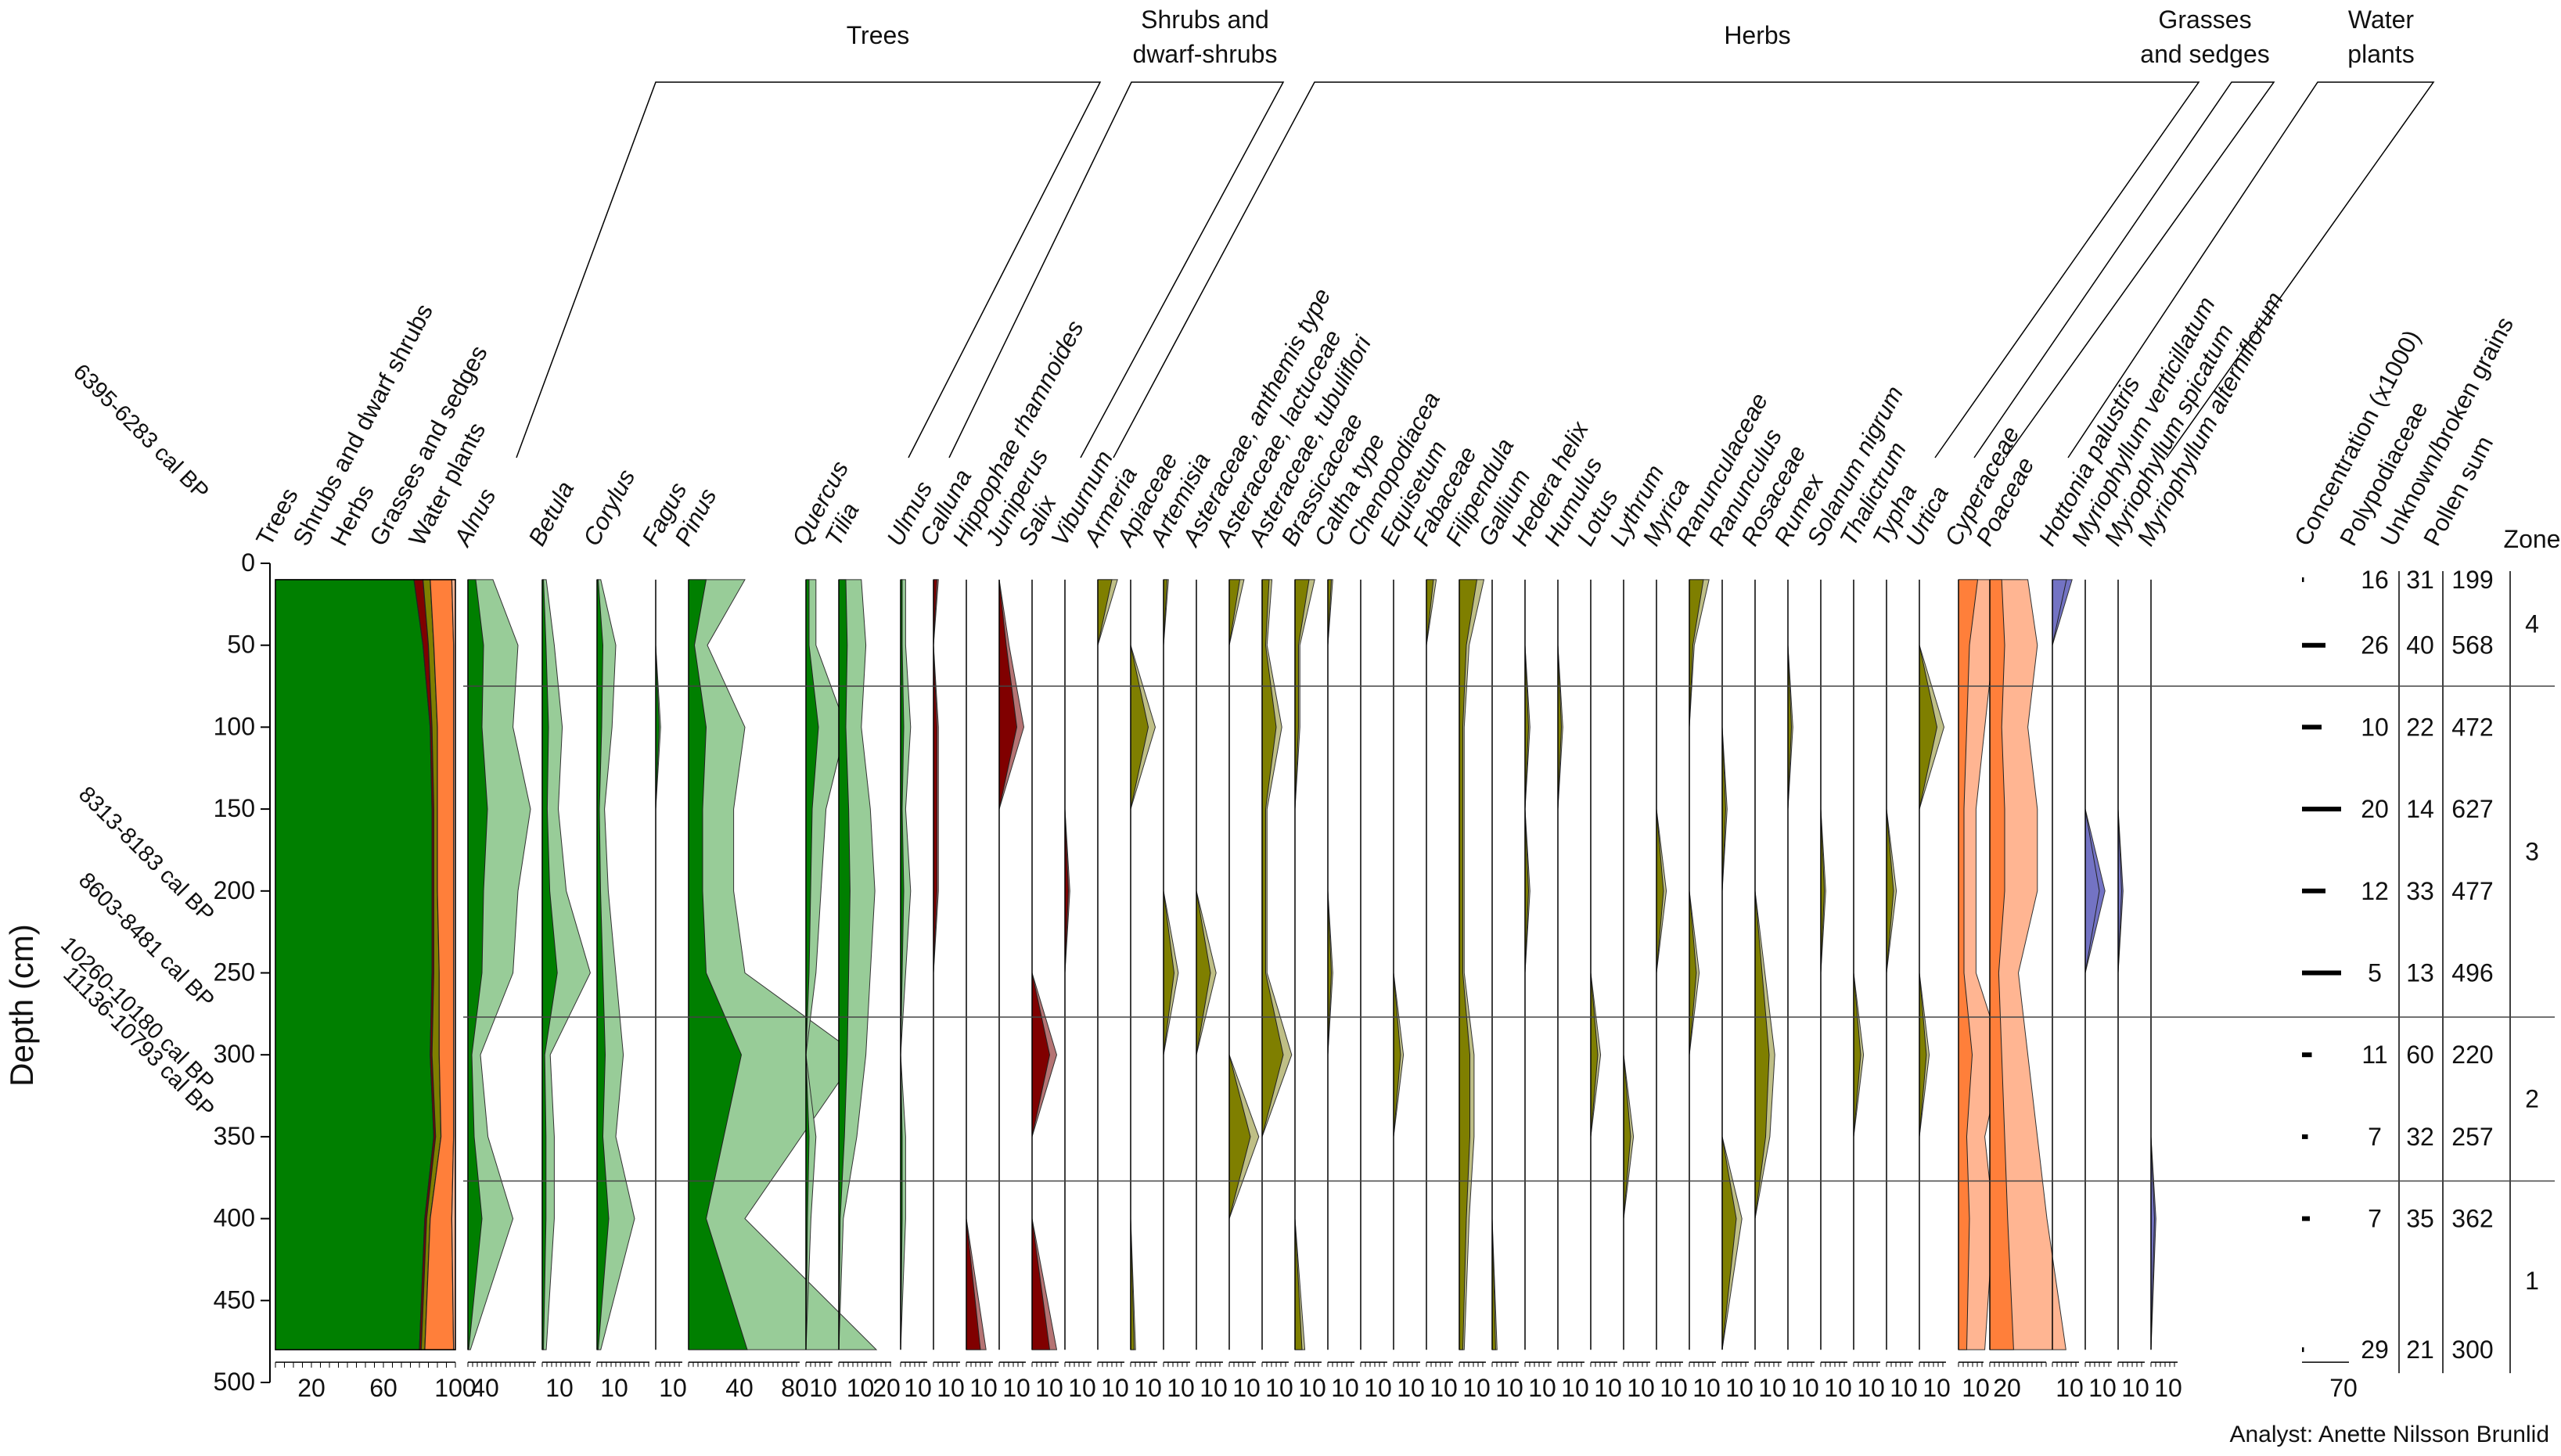 The height and width of the screenshot is (1456, 2561). Describe the element at coordinates (1540, 990) in the screenshot. I see `taxon-panel-hedera-helix: 10` at that location.